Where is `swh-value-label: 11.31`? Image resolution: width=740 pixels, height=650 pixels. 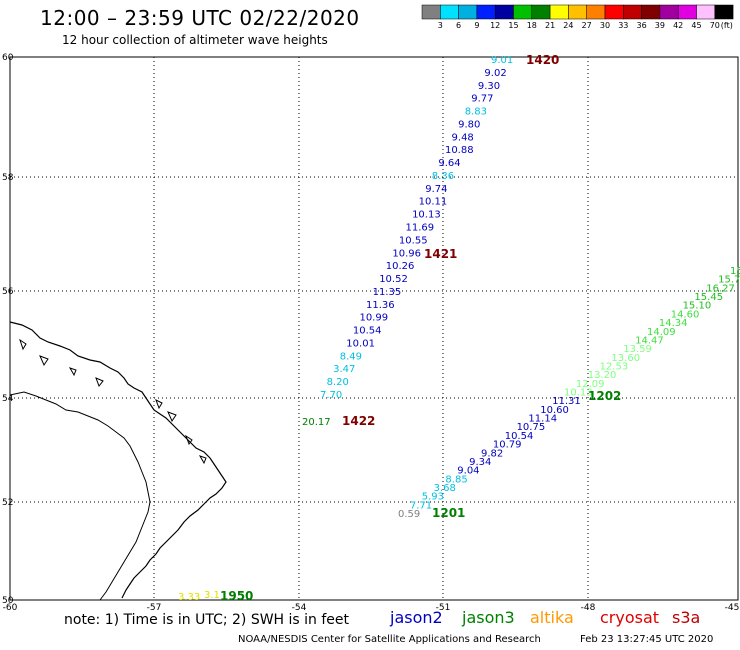
swh-value-label: 11.31 is located at coordinates (566, 401).